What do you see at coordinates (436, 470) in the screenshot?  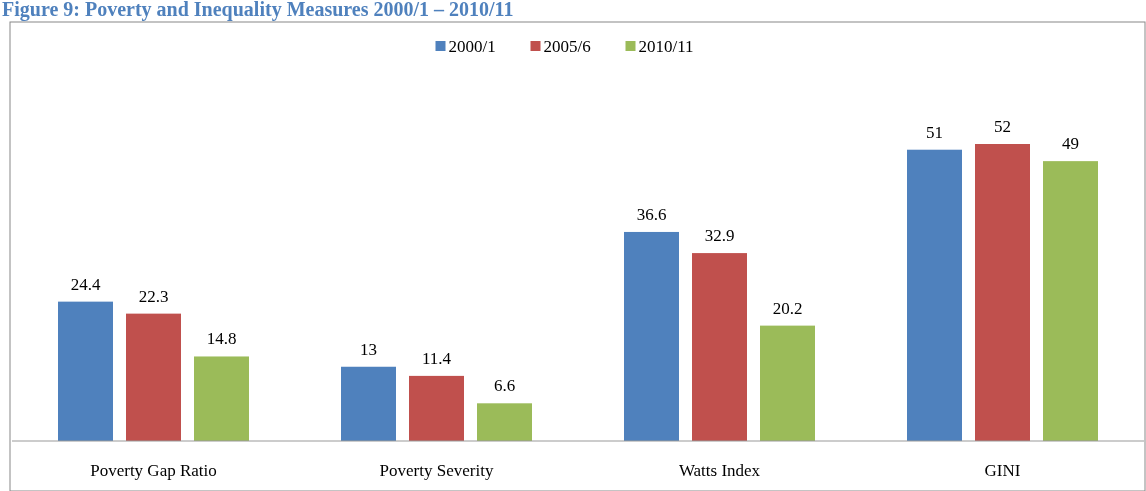 I see `x-tick-label: Poverty Severity` at bounding box center [436, 470].